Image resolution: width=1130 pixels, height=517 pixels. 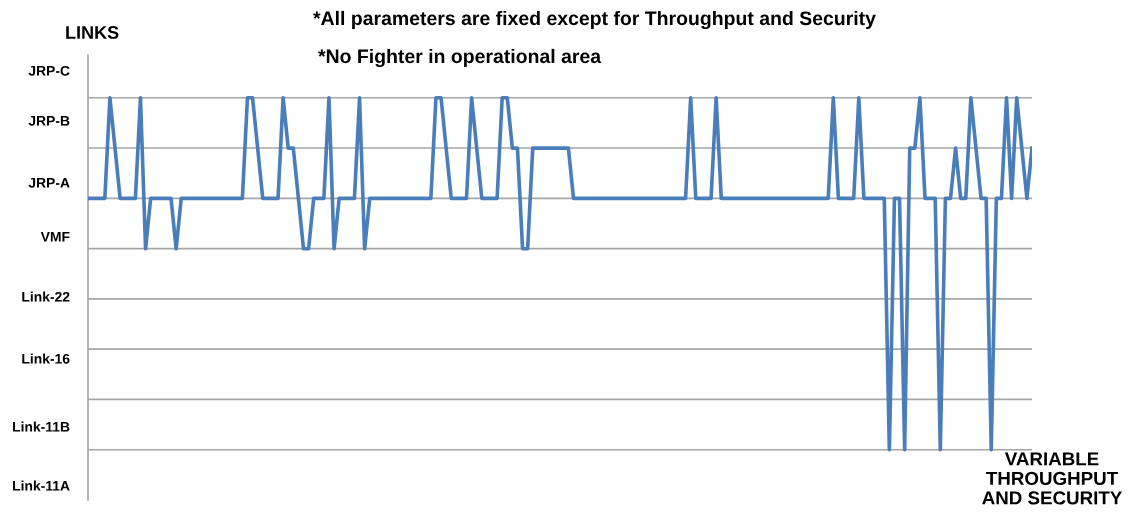 What do you see at coordinates (55, 237) in the screenshot?
I see `text: VMF` at bounding box center [55, 237].